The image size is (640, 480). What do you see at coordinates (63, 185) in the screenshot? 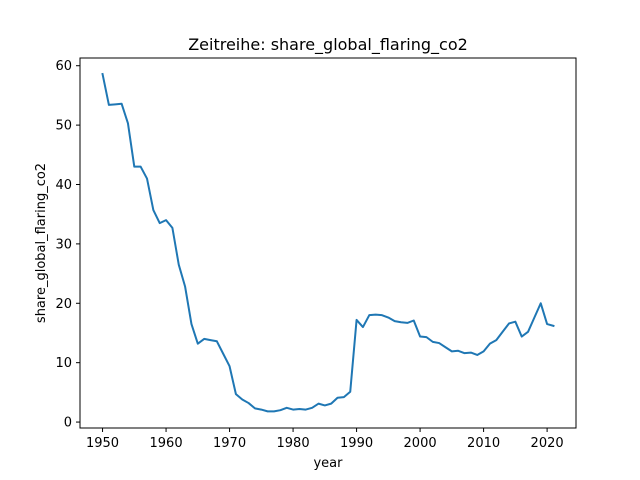
I see `y-tick-label: 40` at bounding box center [63, 185].